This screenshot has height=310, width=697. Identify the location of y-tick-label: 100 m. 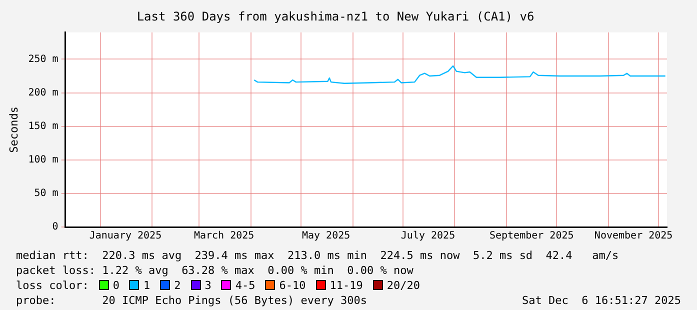
(43, 160).